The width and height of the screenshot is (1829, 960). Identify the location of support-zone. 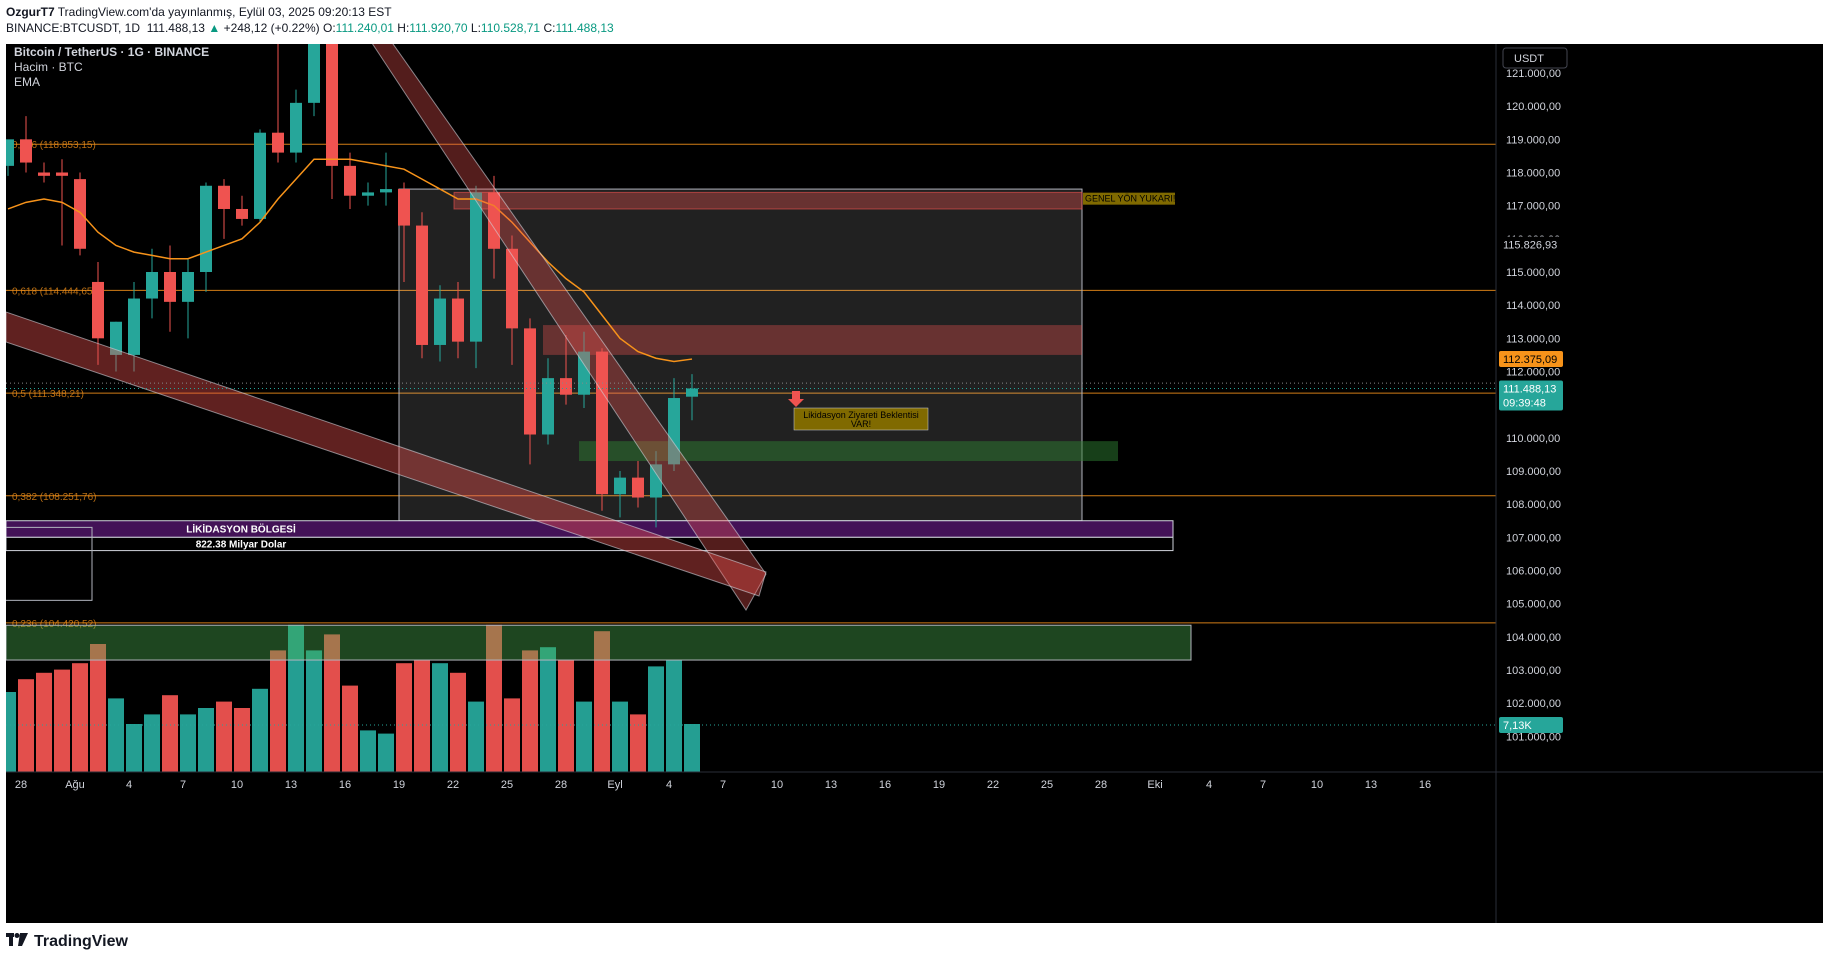
(848, 451).